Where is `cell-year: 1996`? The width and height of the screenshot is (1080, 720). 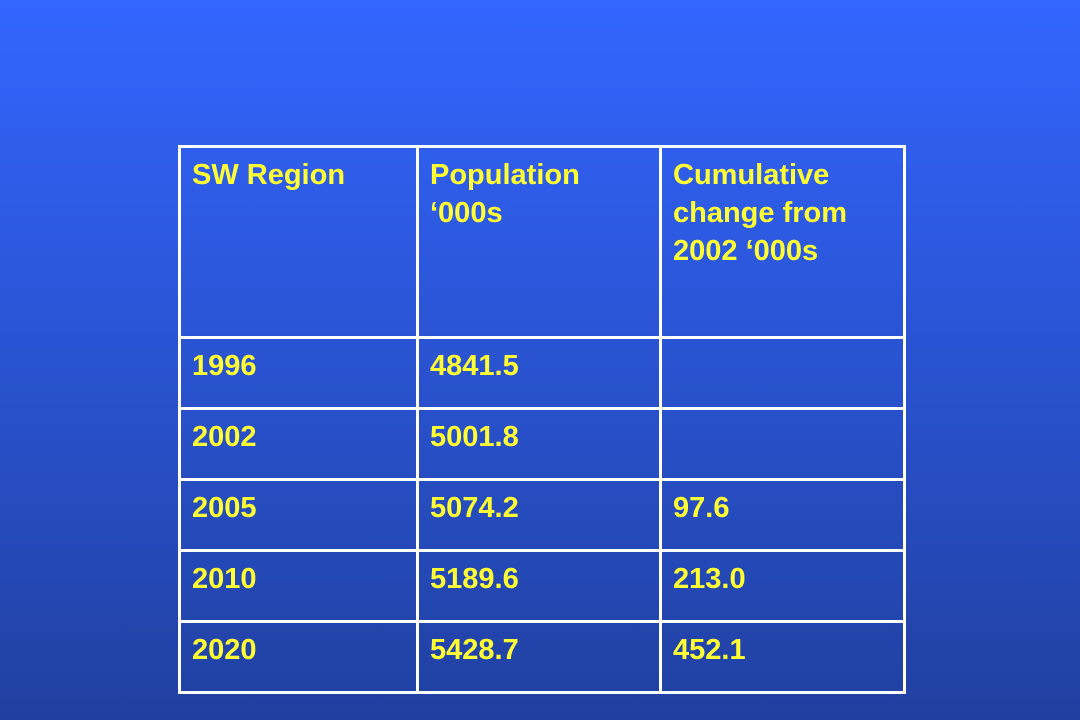 cell-year: 1996 is located at coordinates (298, 373).